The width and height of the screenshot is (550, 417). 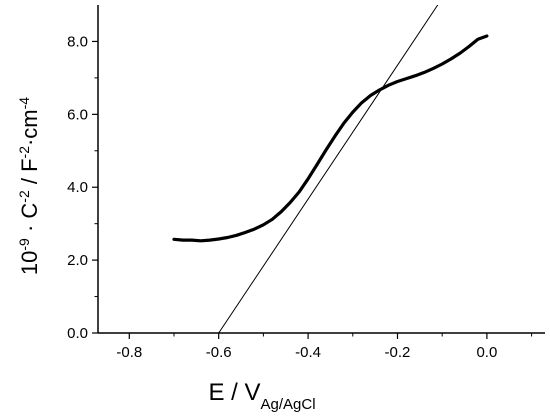 What do you see at coordinates (77, 260) in the screenshot?
I see `y-tick-label: 2.0` at bounding box center [77, 260].